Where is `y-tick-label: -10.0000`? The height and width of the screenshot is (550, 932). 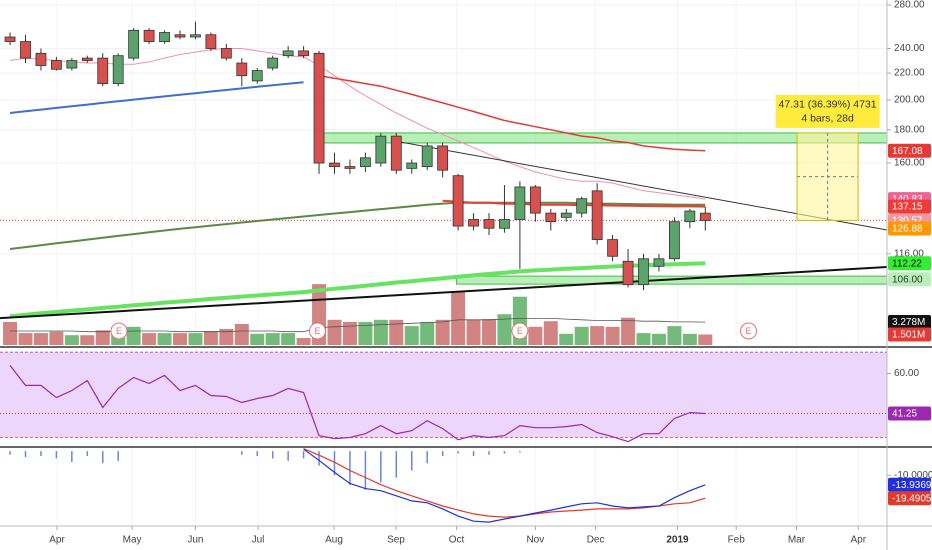
y-tick-label: -10.0000 is located at coordinates (913, 475).